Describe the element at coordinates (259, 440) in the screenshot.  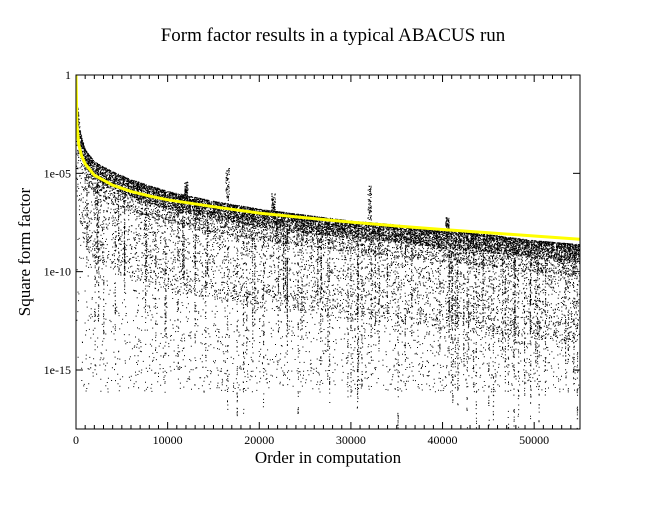
I see `x-tick-label: 20000` at that location.